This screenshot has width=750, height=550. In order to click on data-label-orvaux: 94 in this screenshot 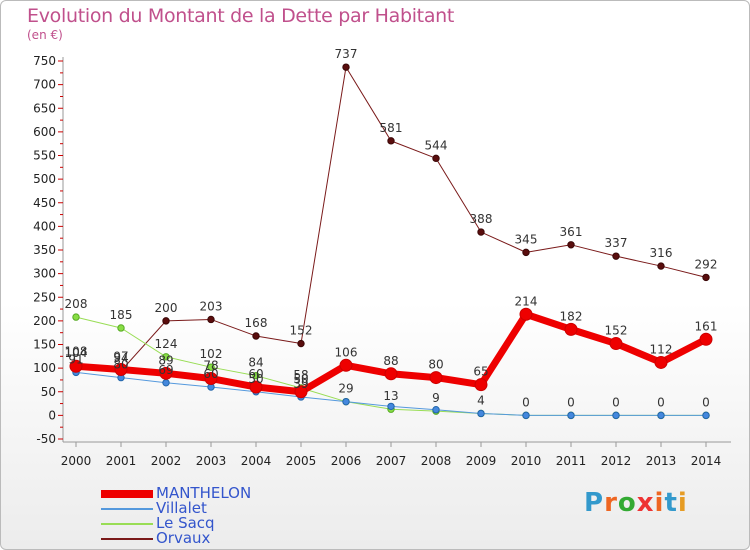, I will do `click(120, 358)`.